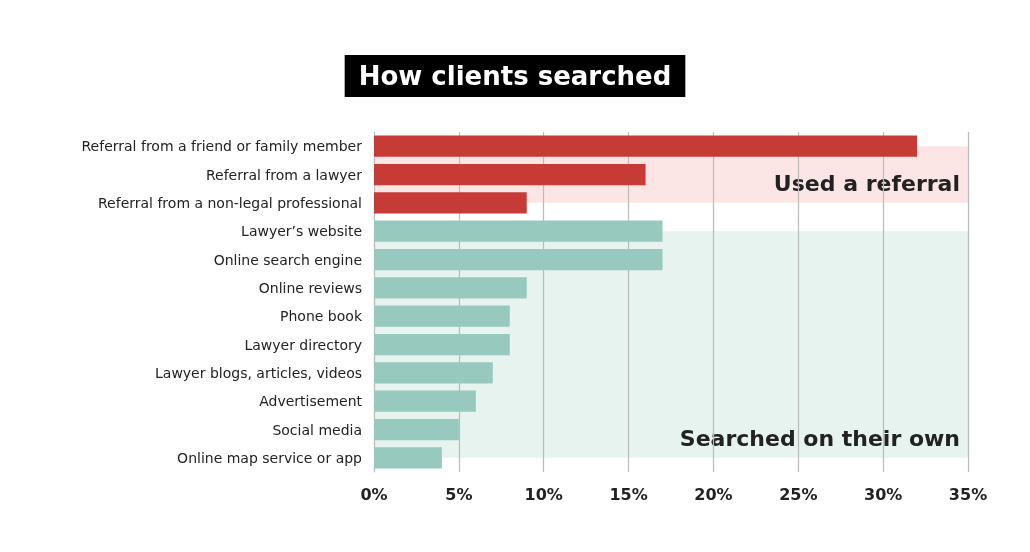 This screenshot has width=1030, height=552. What do you see at coordinates (515, 76) in the screenshot?
I see `chart-title: How clients searched` at bounding box center [515, 76].